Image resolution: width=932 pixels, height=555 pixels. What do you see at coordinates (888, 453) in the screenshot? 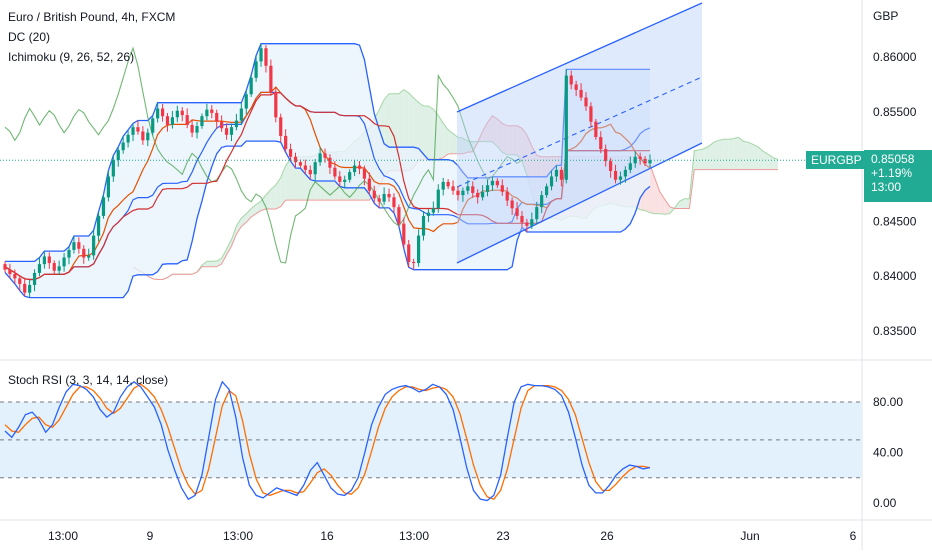
I see `stoch-tick-label: 40.00` at bounding box center [888, 453].